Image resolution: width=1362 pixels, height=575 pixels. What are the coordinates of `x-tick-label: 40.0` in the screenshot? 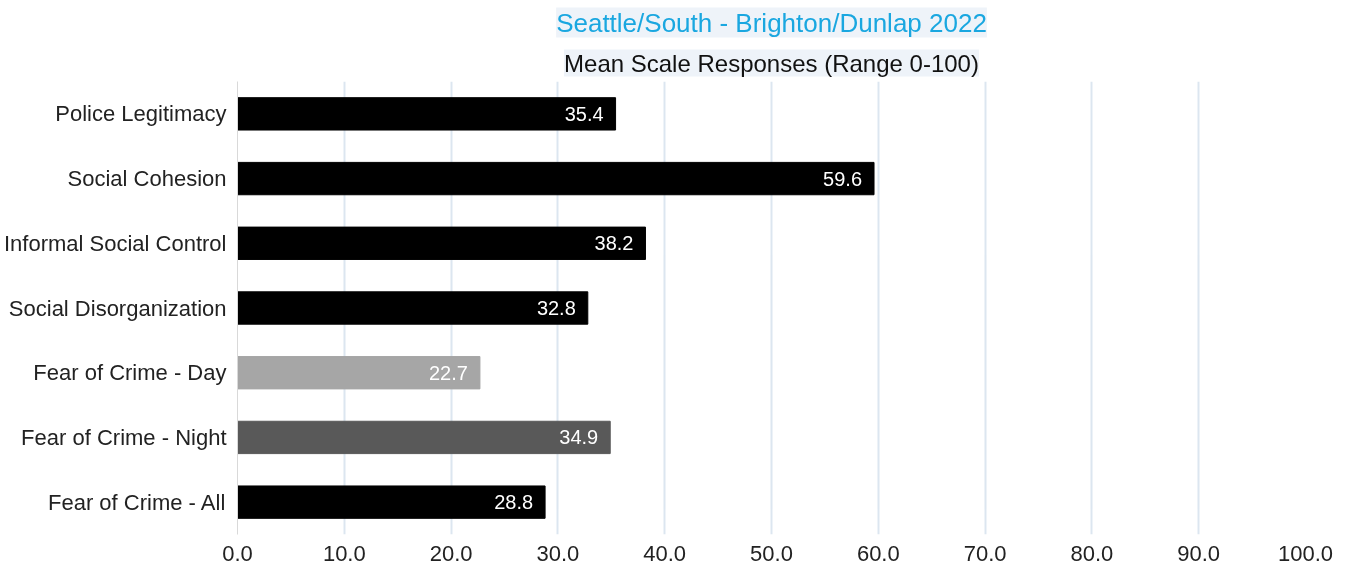 It's located at (665, 553).